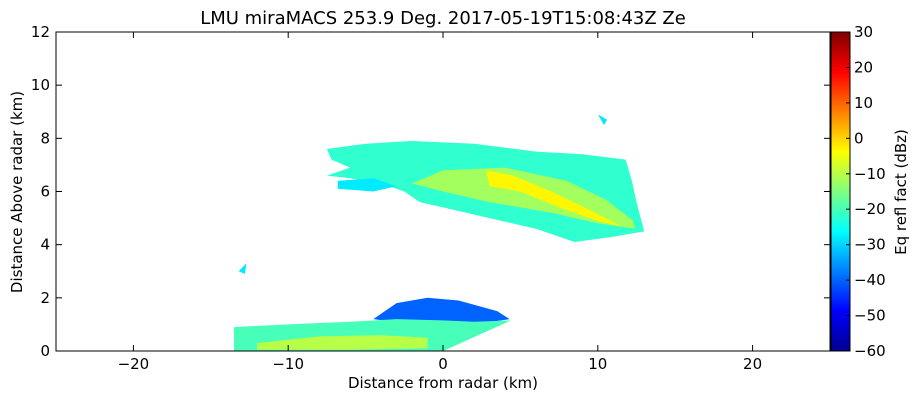  Describe the element at coordinates (45, 245) in the screenshot. I see `y-tick-label: 4` at that location.